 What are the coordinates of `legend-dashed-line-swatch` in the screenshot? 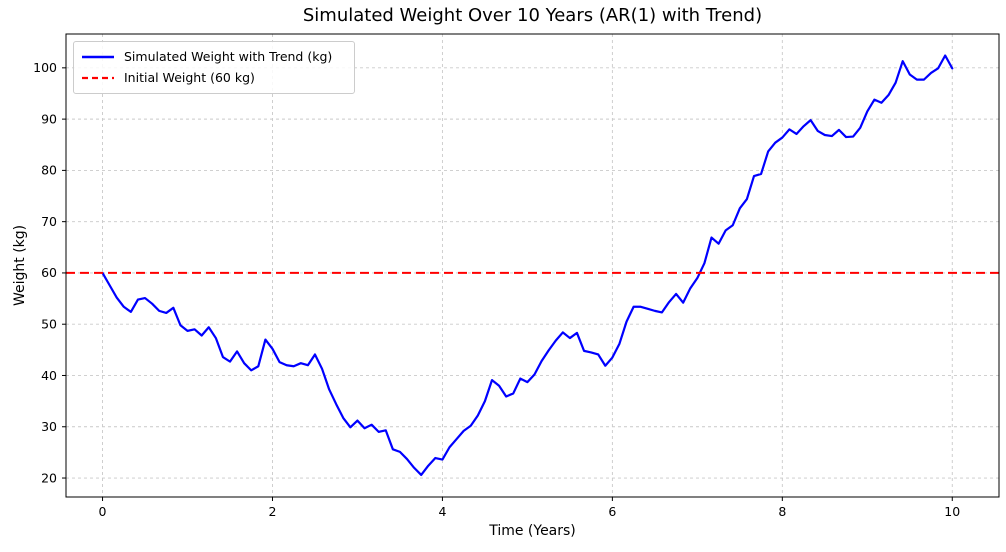 It's located at (98, 77).